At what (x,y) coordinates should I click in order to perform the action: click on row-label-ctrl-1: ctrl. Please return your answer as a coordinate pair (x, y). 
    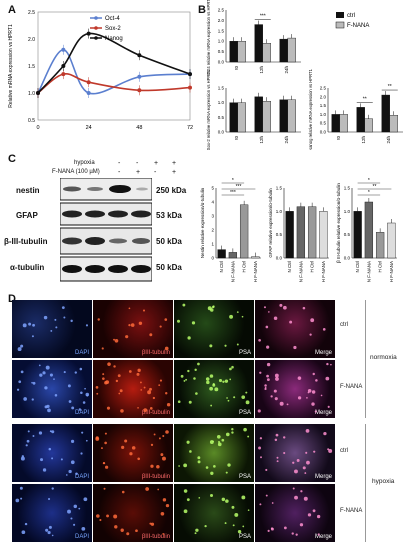
    Looking at the image, I should click on (344, 325).